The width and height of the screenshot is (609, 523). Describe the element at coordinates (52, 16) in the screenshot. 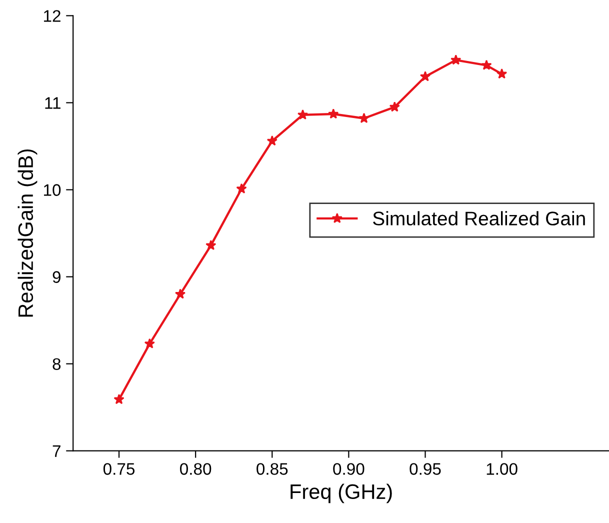

I see `y-tick-label: 12` at that location.